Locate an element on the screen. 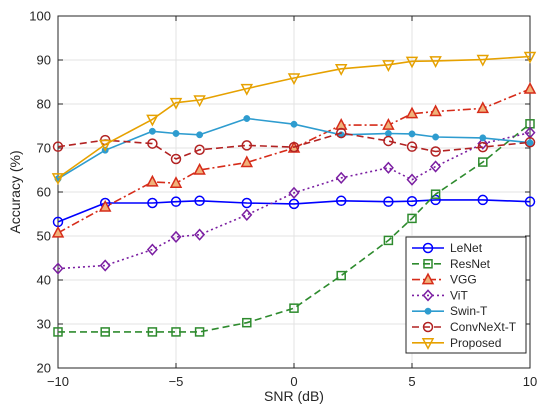 The width and height of the screenshot is (550, 418). y-tick-label: 100 is located at coordinates (40, 16).